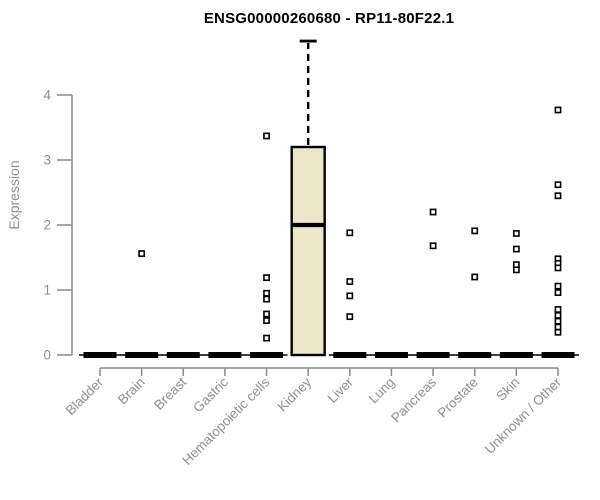  What do you see at coordinates (458, 398) in the screenshot?
I see `x-tick-label-prostate: Prostate` at bounding box center [458, 398].